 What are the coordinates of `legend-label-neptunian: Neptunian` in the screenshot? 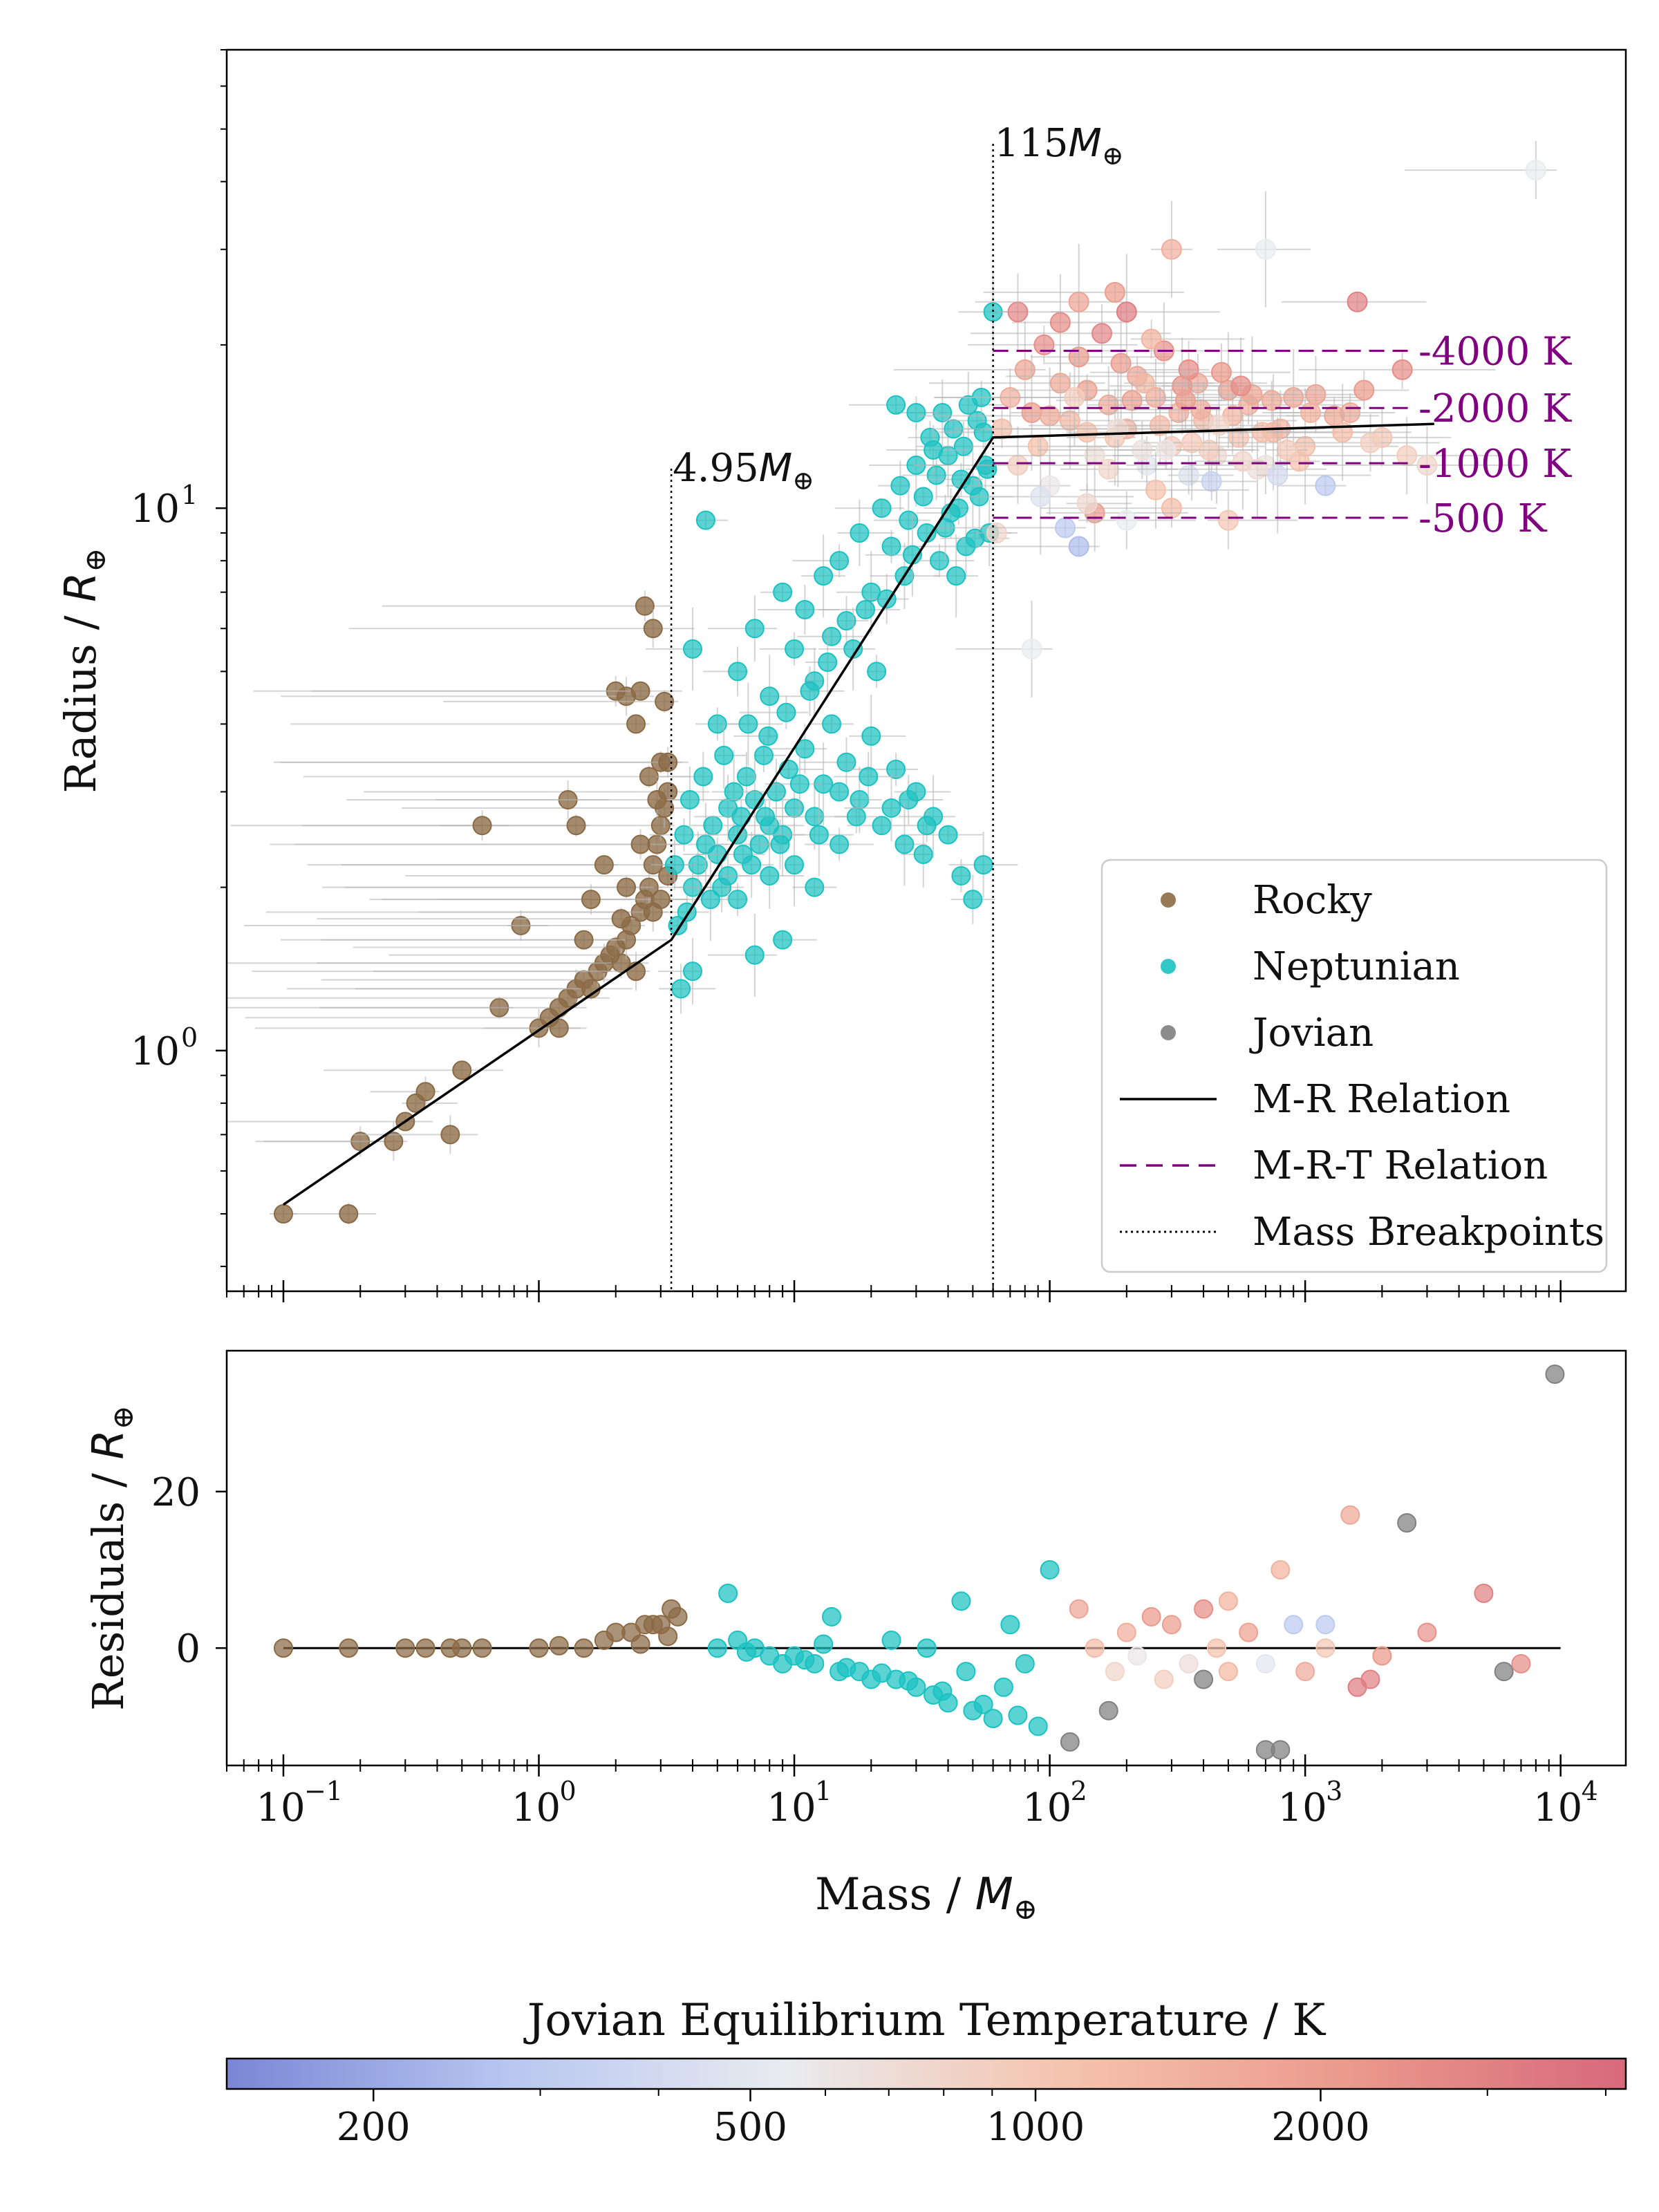 It's located at (1356, 967).